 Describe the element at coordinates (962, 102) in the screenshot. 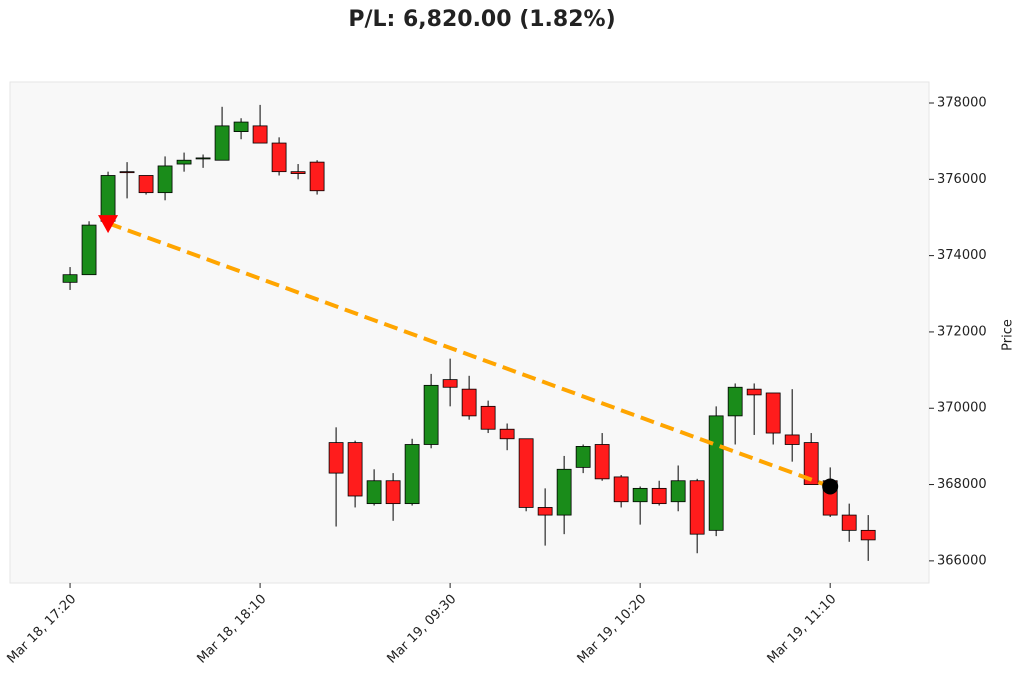

I see `y-tick-label: 378000` at that location.